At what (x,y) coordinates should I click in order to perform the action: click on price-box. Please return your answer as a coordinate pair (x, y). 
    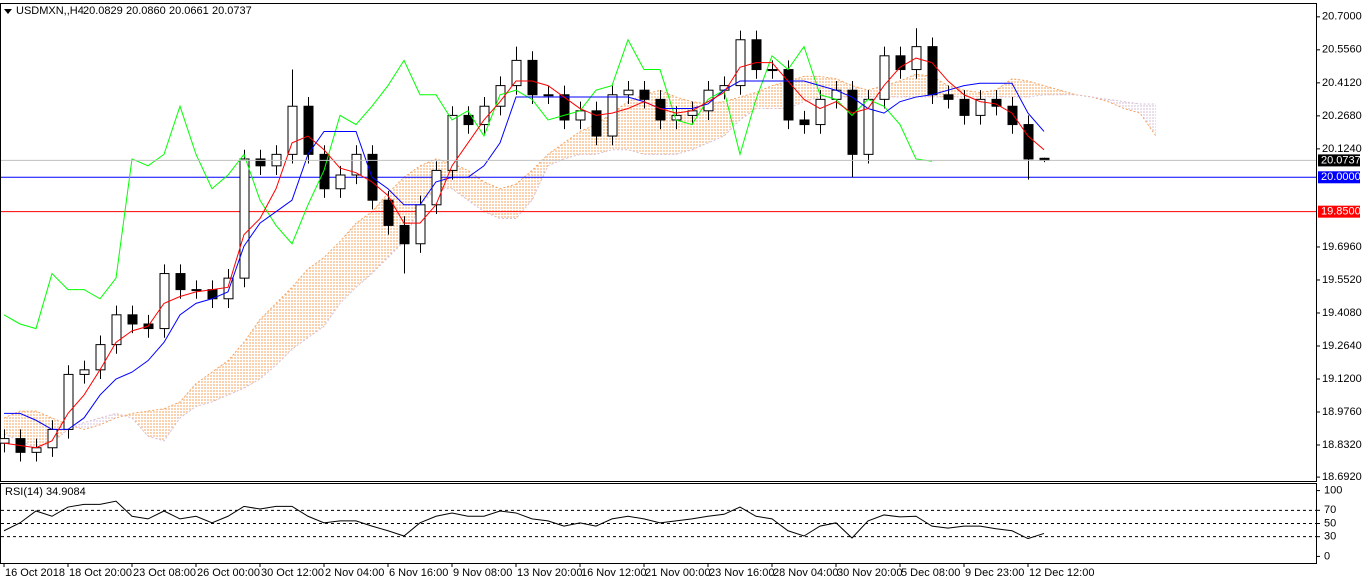
    Looking at the image, I should click on (1339, 160).